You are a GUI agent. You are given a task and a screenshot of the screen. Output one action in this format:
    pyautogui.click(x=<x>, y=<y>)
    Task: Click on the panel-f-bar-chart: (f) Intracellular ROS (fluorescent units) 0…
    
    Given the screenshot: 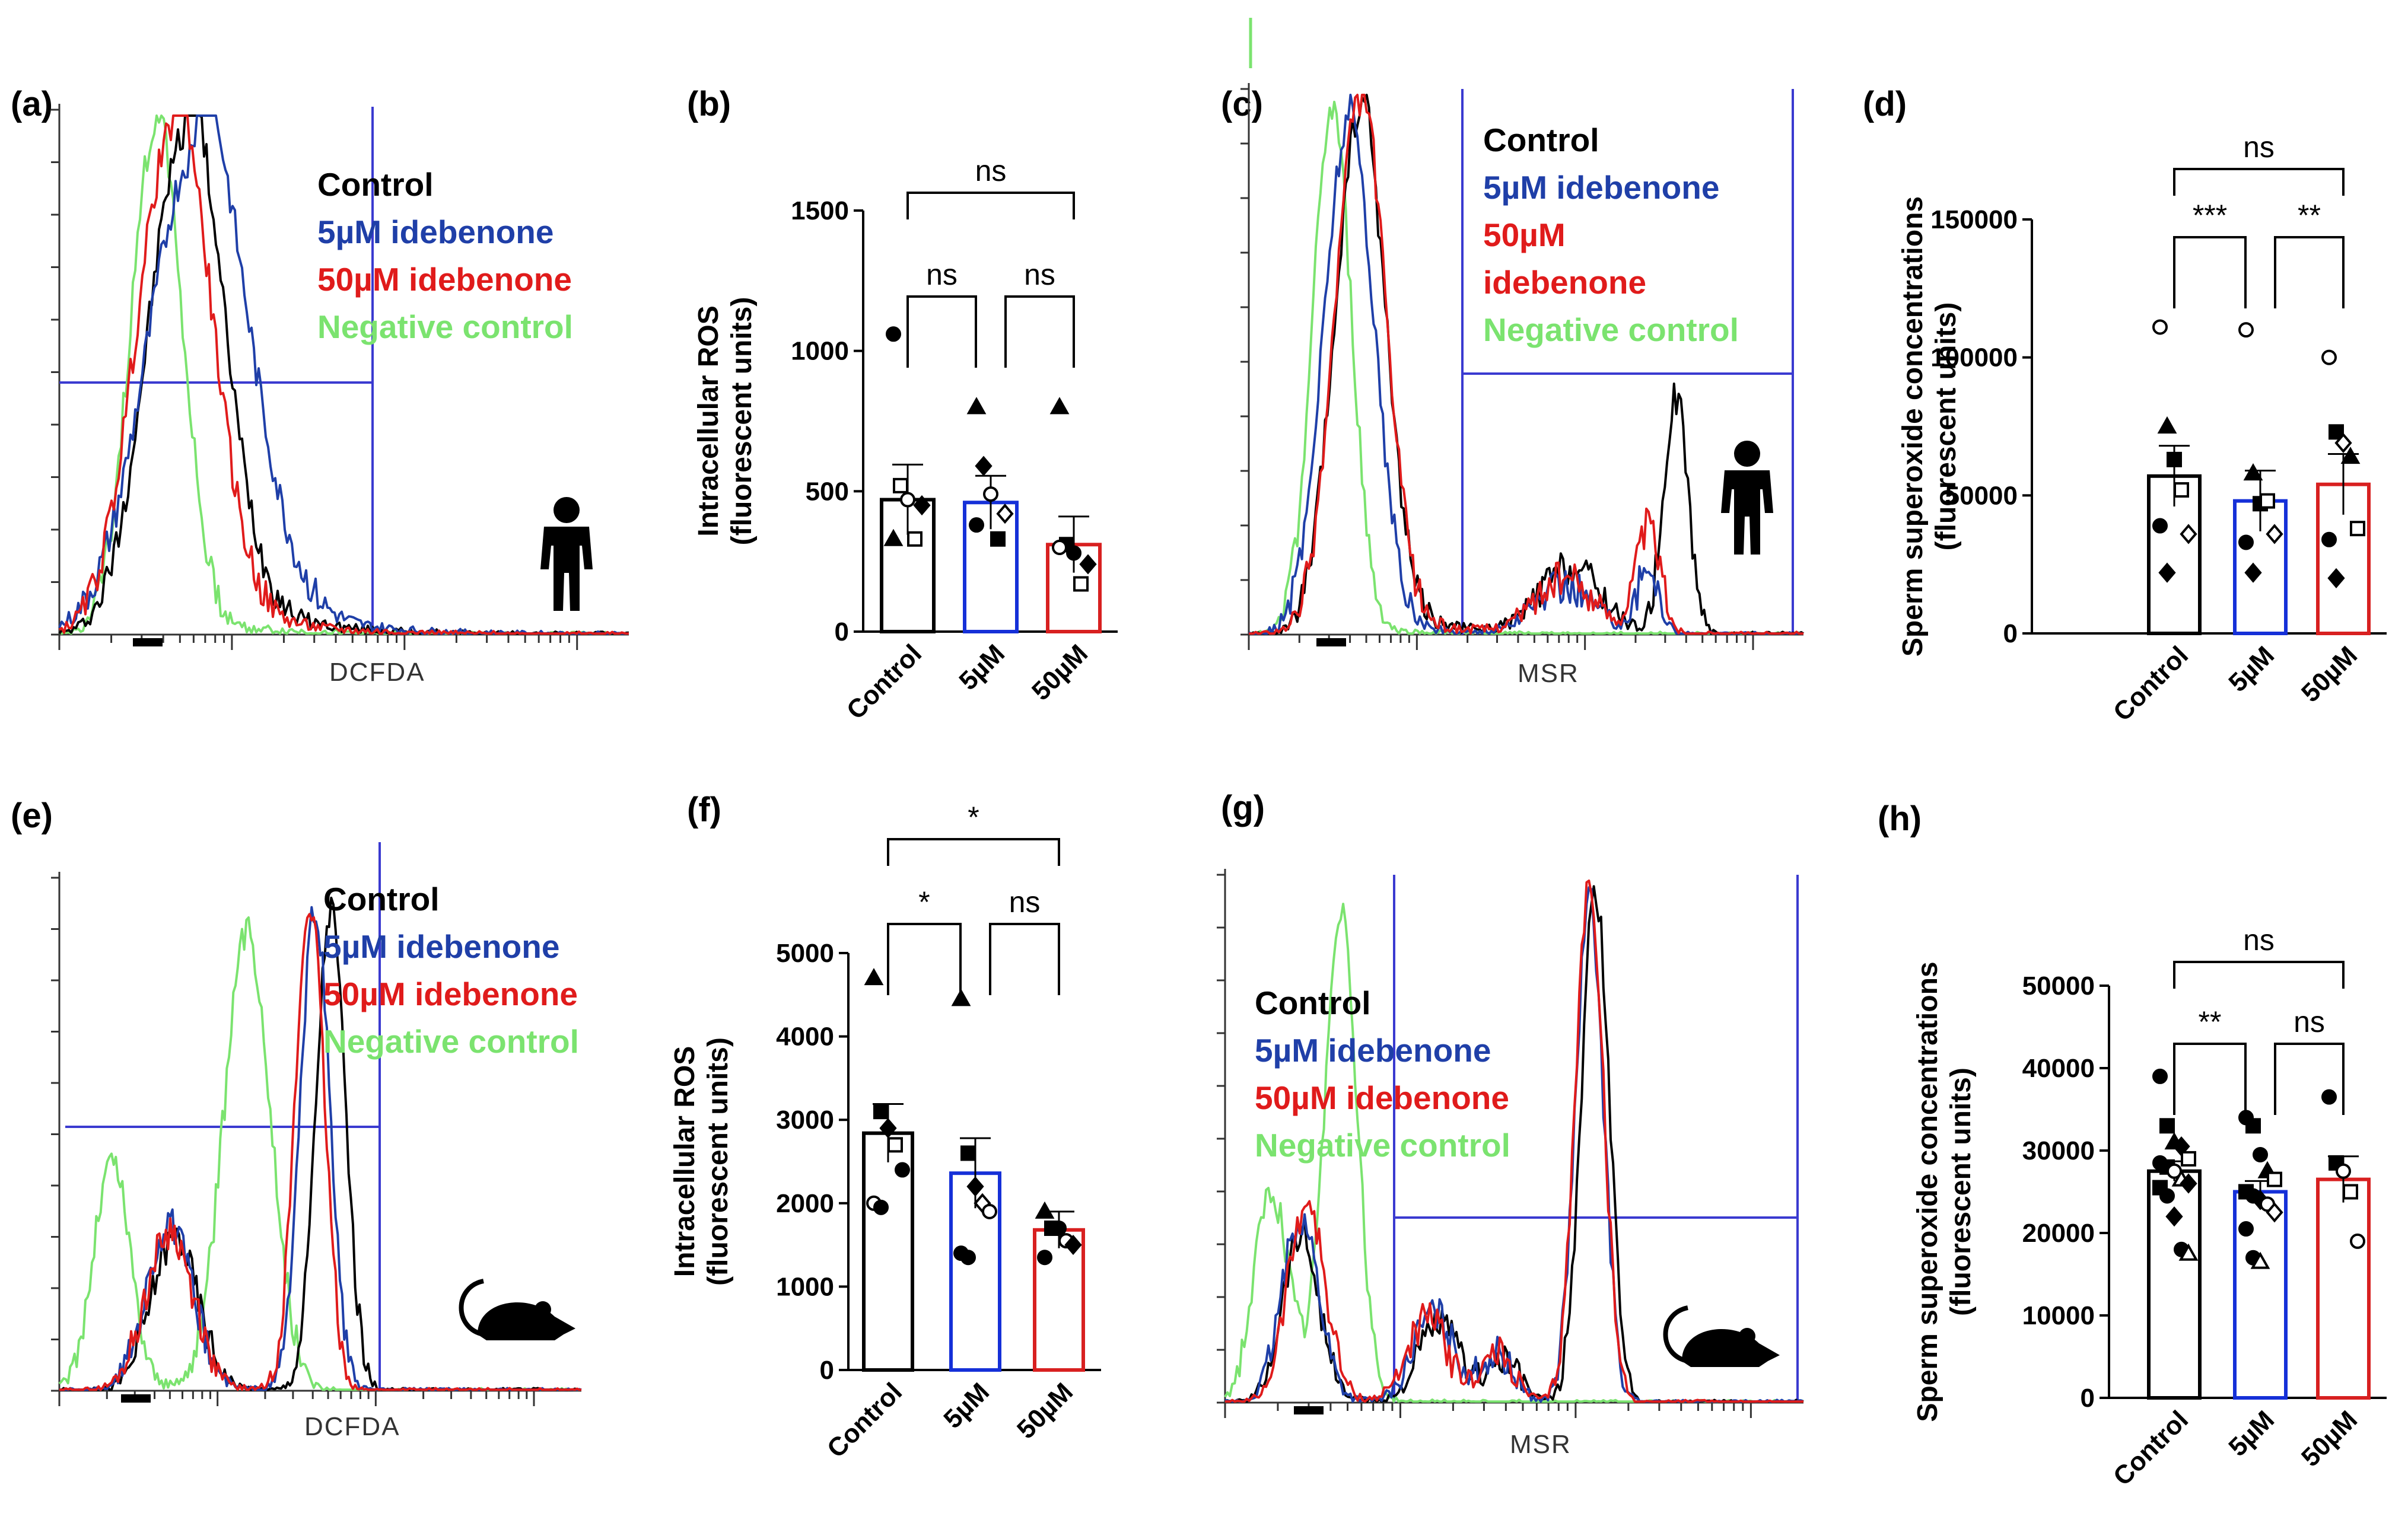 What is the action you would take?
    pyautogui.click(x=885, y=1127)
    